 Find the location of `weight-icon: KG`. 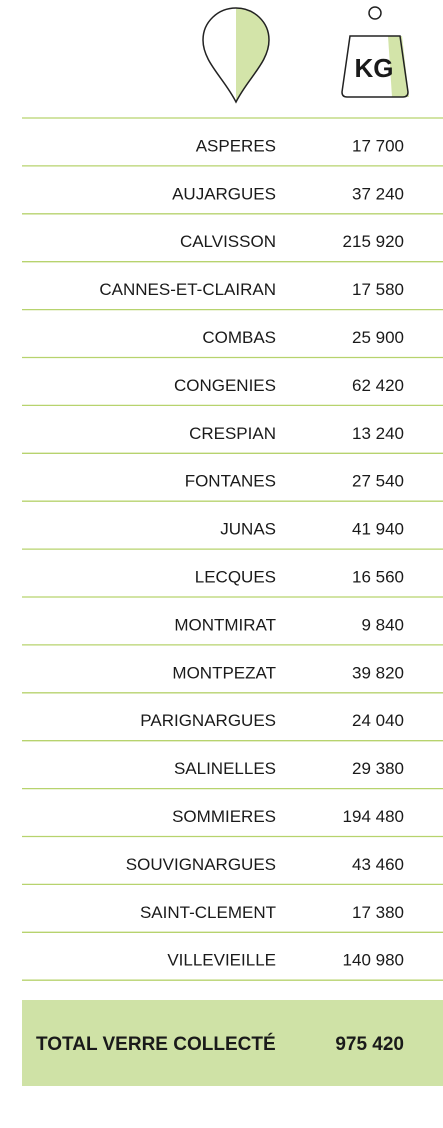

weight-icon: KG is located at coordinates (375, 52).